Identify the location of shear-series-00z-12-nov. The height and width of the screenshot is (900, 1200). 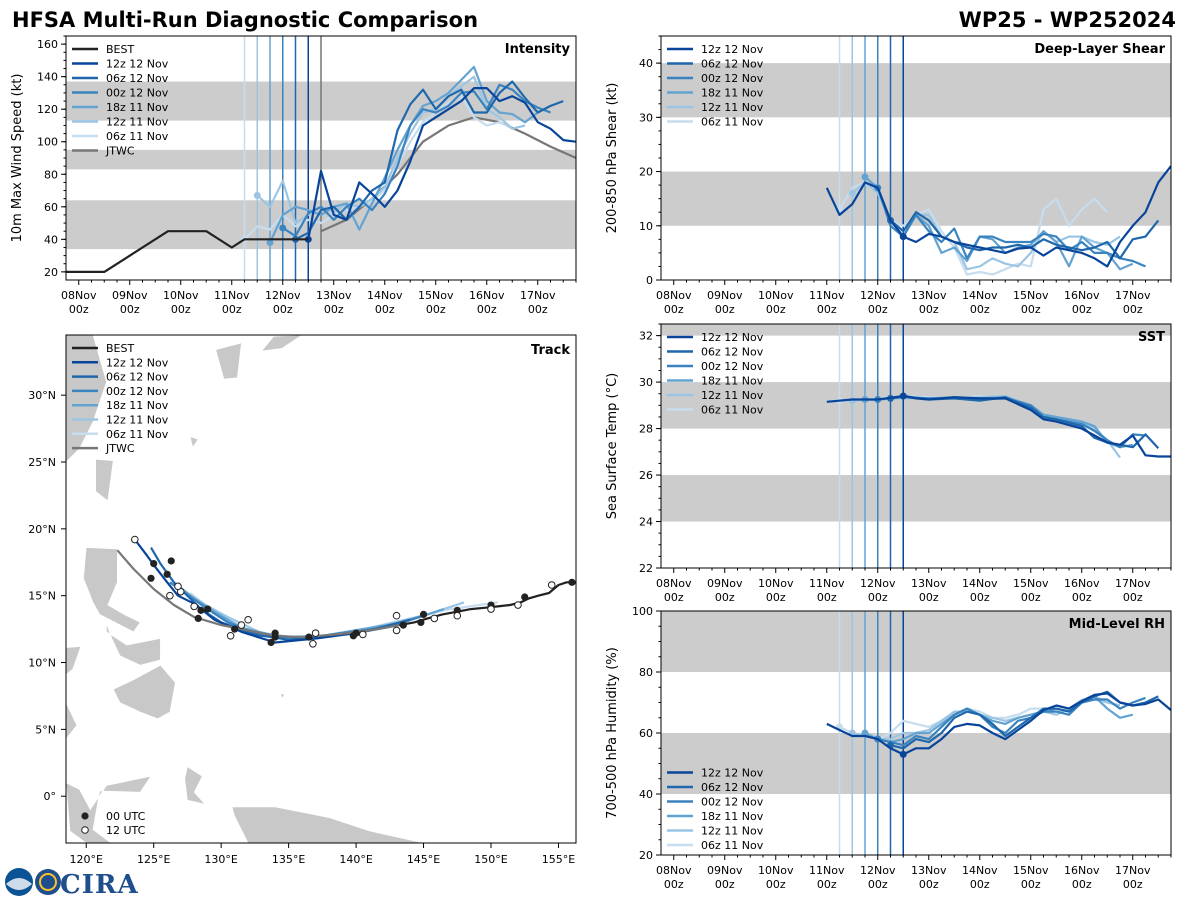
(1011, 227).